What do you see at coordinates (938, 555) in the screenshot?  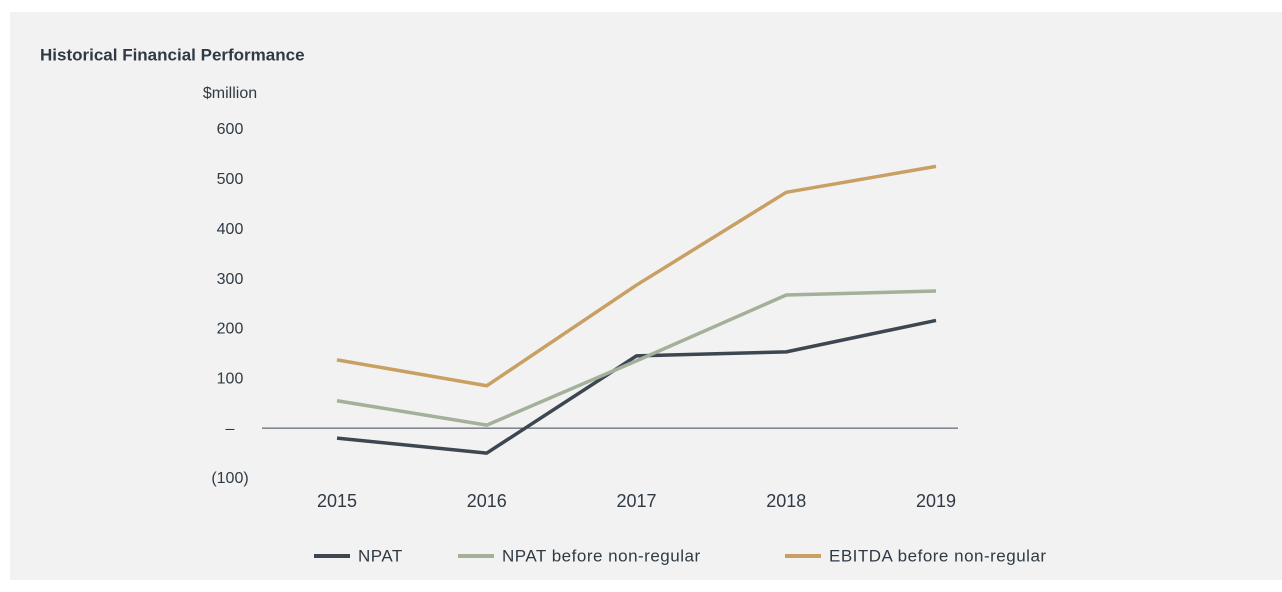 I see `legend-label: EBITDA before non-regular` at bounding box center [938, 555].